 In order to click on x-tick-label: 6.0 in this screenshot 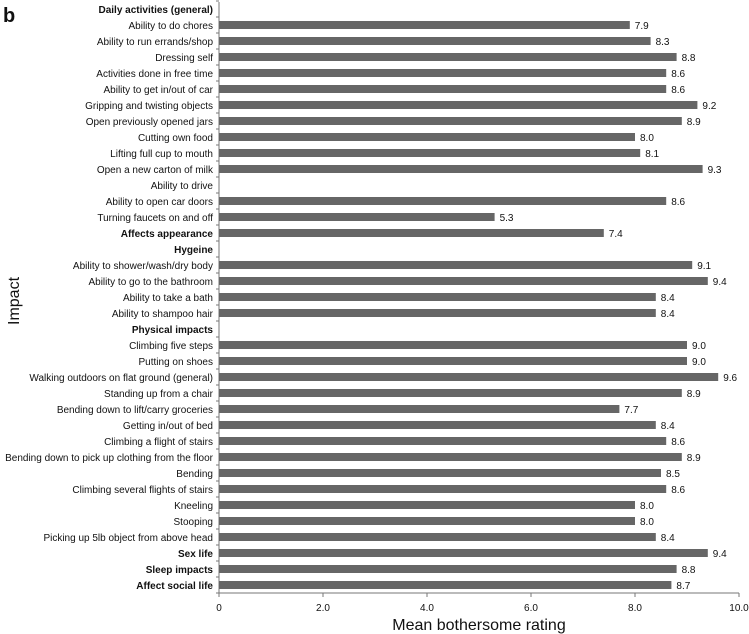, I will do `click(531, 608)`.